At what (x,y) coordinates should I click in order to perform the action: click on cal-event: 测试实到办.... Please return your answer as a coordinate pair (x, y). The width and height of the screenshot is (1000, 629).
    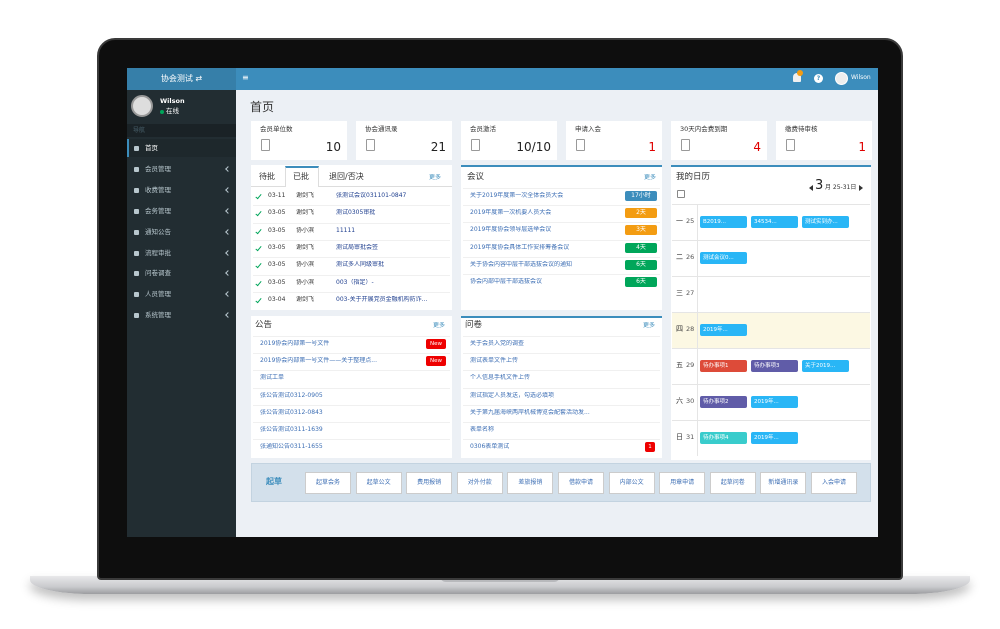
    Looking at the image, I should click on (825, 222).